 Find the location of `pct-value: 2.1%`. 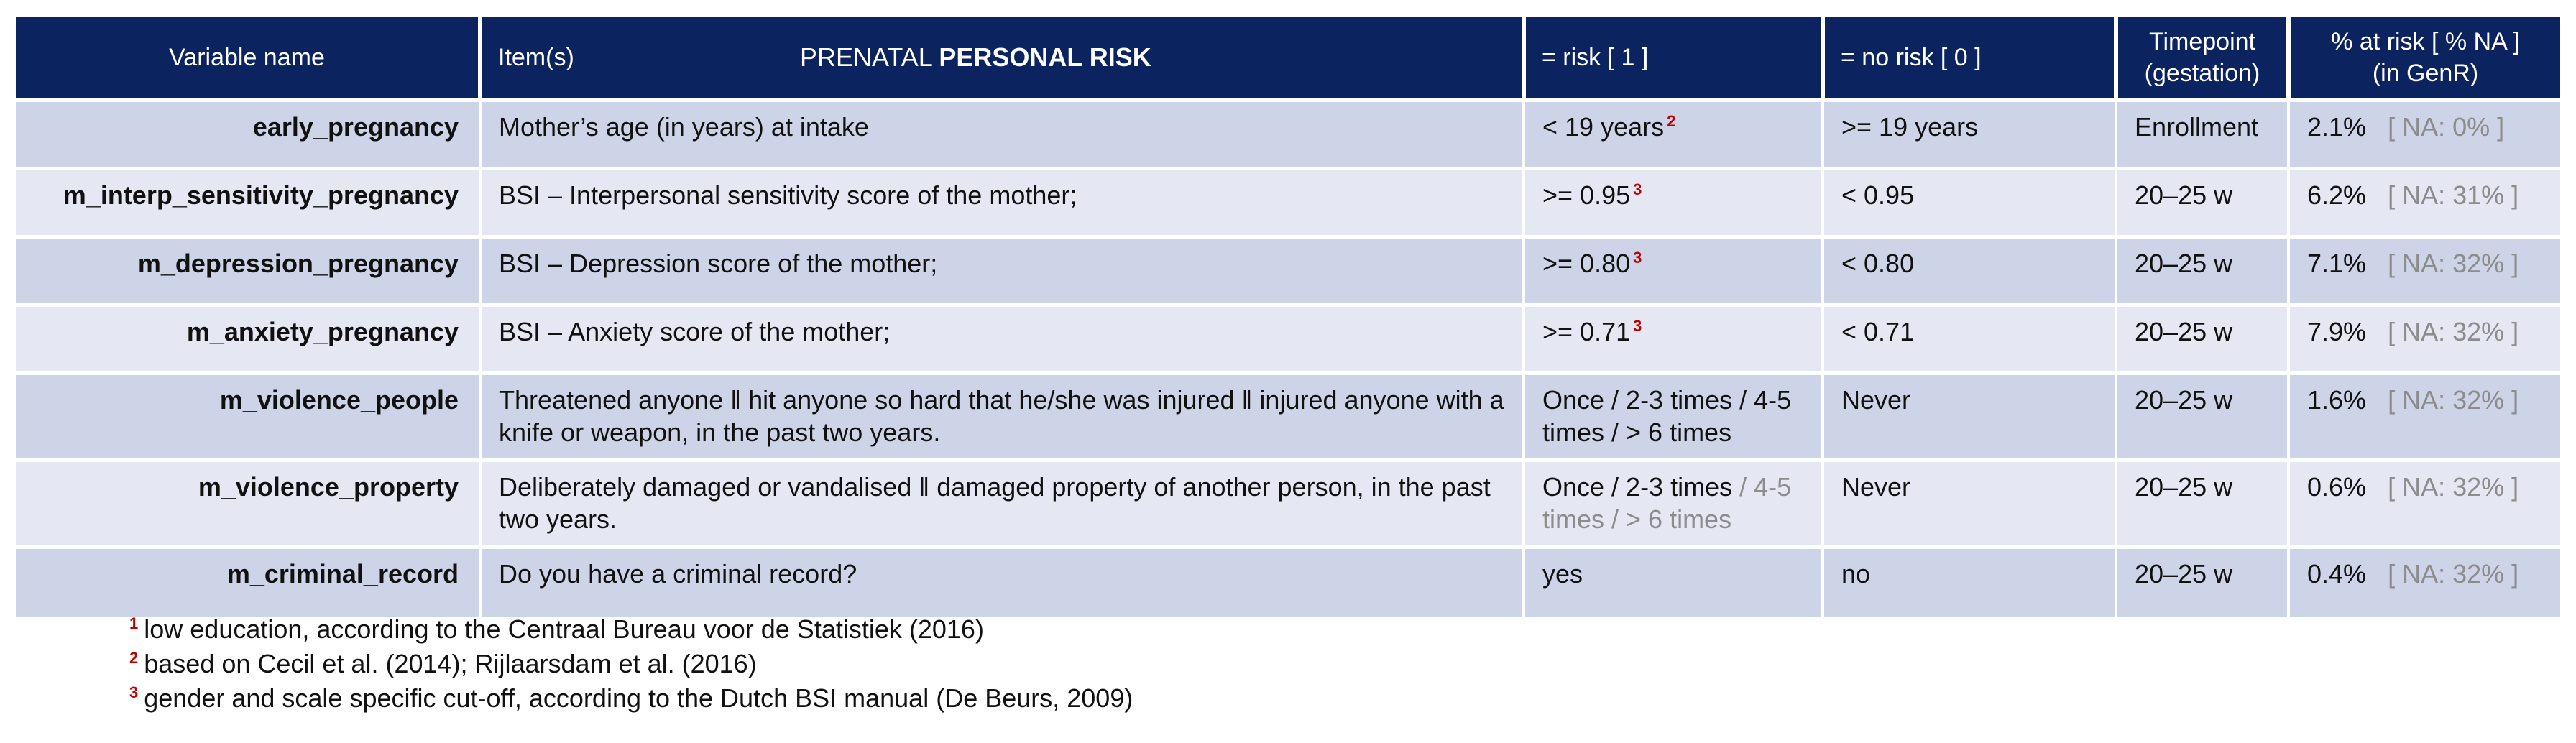

pct-value: 2.1% is located at coordinates (2337, 127).